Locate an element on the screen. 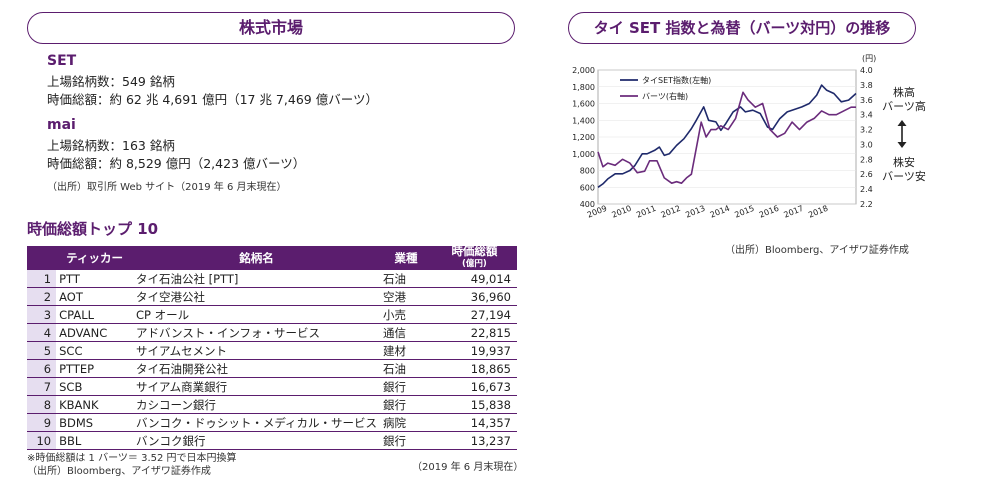 The width and height of the screenshot is (990, 489). name-cell: カシコーン銀行 is located at coordinates (256, 404).